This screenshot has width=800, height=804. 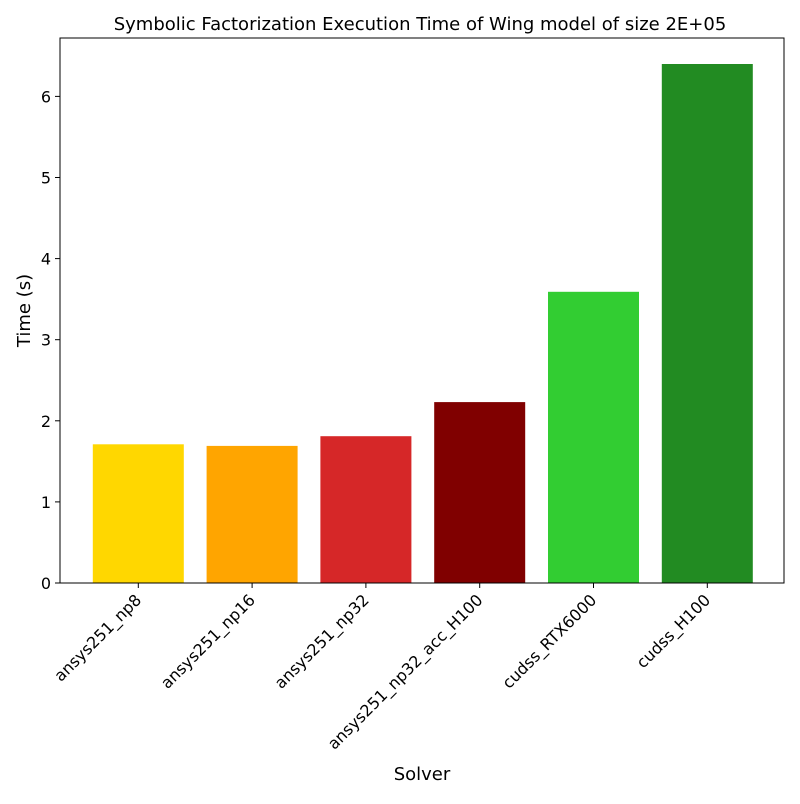 What do you see at coordinates (46, 259) in the screenshot?
I see `y-tick-label: 4` at bounding box center [46, 259].